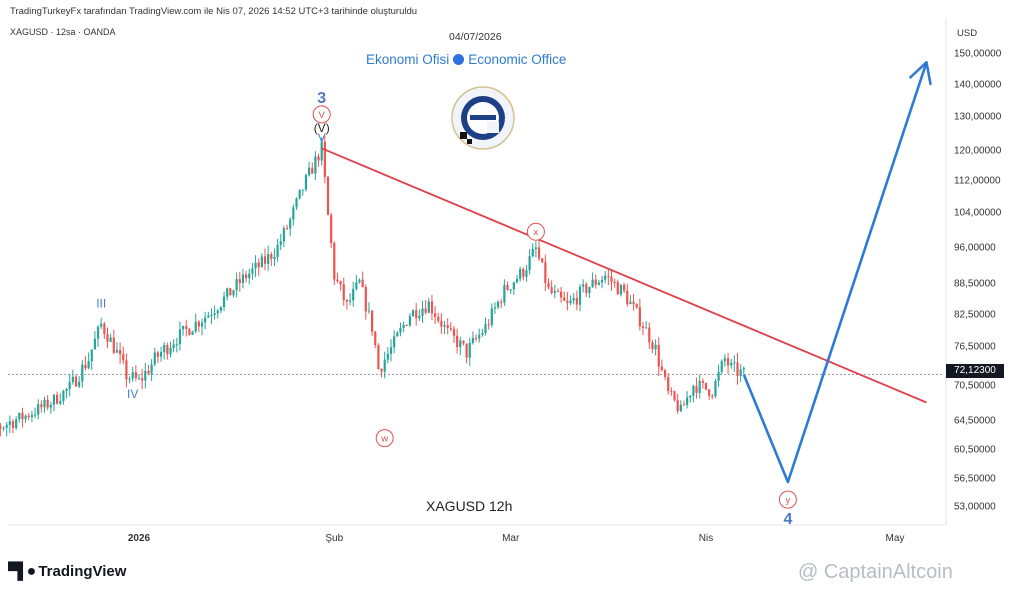 The height and width of the screenshot is (595, 1024). I want to click on tradingview-logo-icon: ▀▌●, so click(22, 571).